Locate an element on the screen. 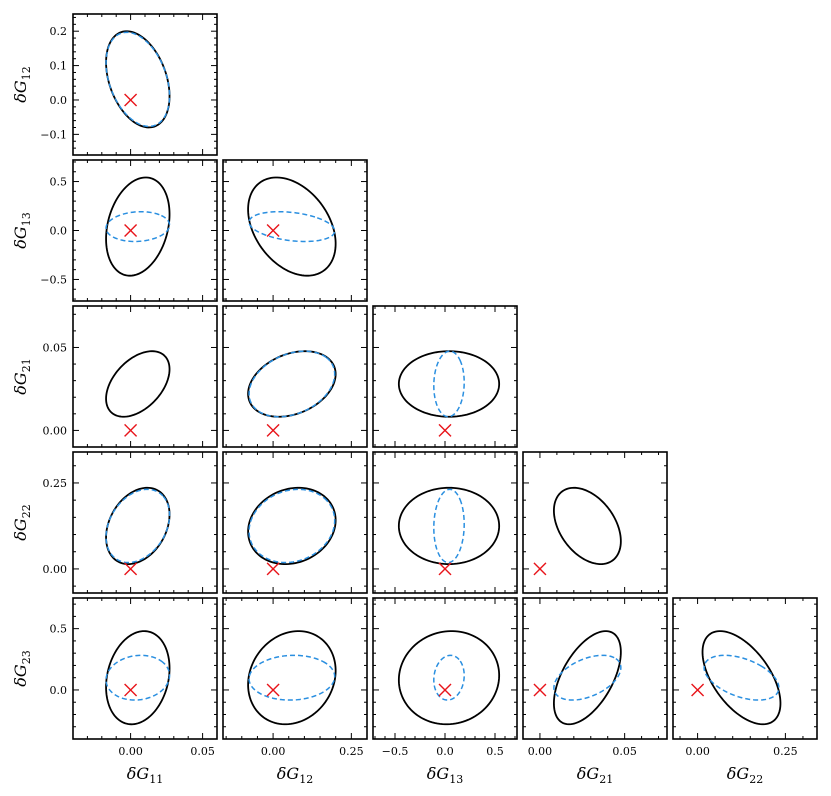  x-tick-label: −0.5 is located at coordinates (395, 751).